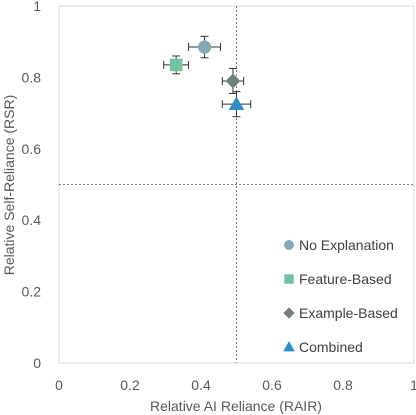 The width and height of the screenshot is (416, 415). What do you see at coordinates (345, 279) in the screenshot?
I see `legend-label: Feature-Based` at bounding box center [345, 279].